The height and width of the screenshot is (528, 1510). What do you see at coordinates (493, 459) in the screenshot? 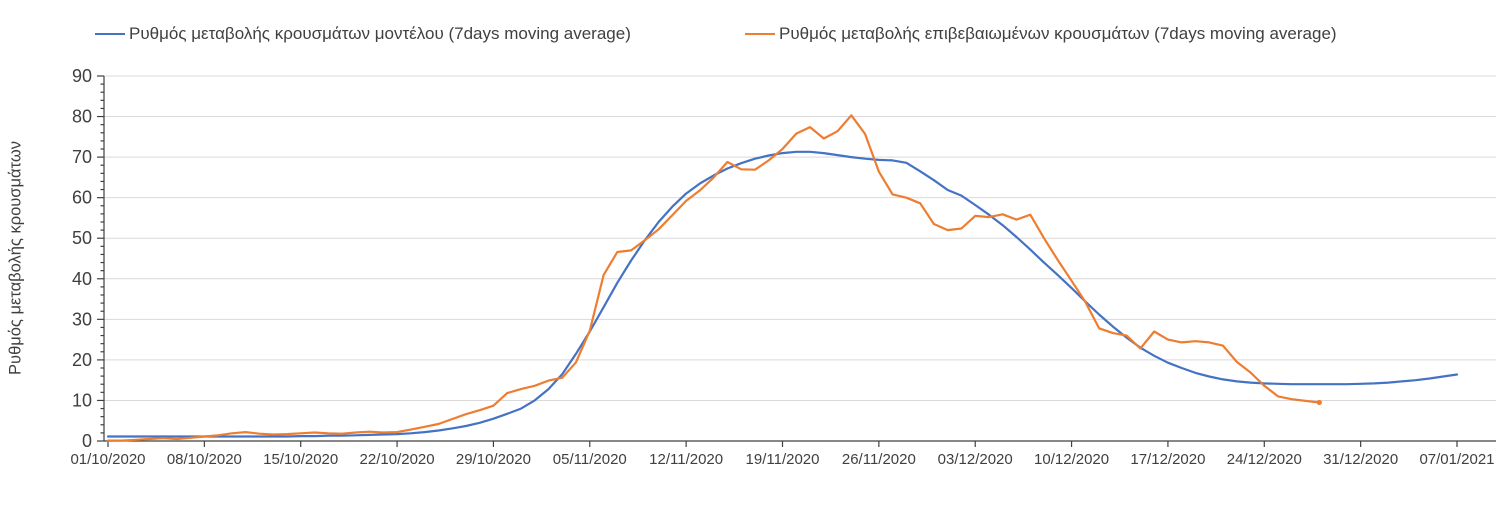
I see `x-axis-tick-label: 29/10/2020` at bounding box center [493, 459].